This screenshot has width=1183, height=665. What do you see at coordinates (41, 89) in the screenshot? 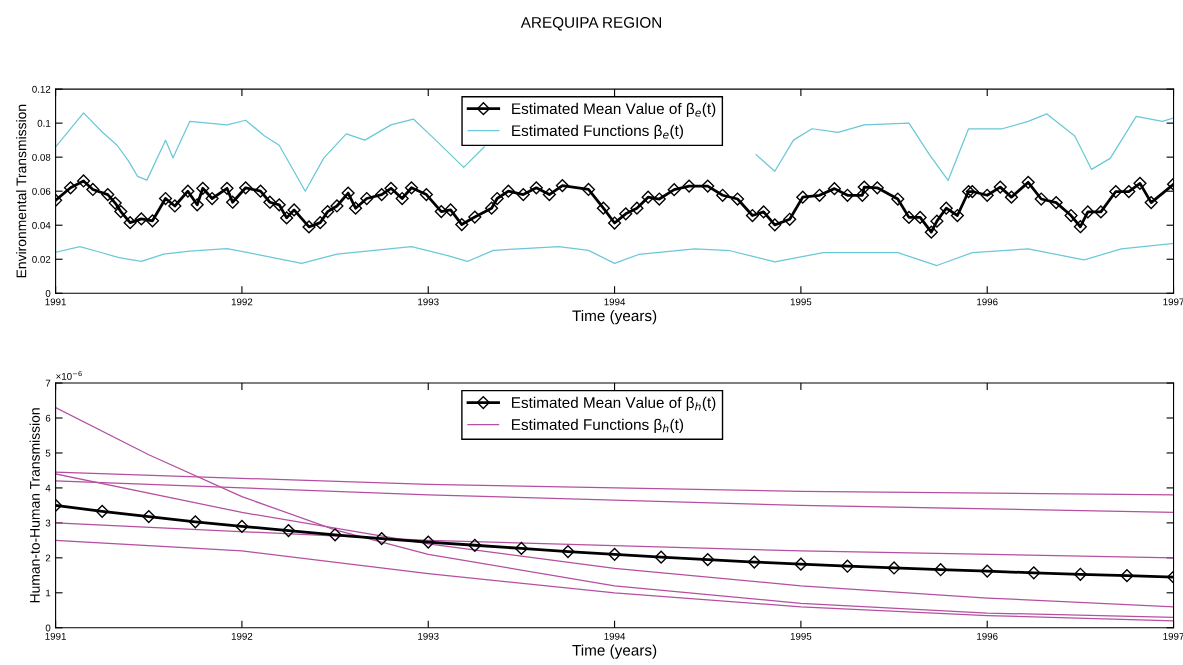
I see `y-tick-label: 0.12` at bounding box center [41, 89].